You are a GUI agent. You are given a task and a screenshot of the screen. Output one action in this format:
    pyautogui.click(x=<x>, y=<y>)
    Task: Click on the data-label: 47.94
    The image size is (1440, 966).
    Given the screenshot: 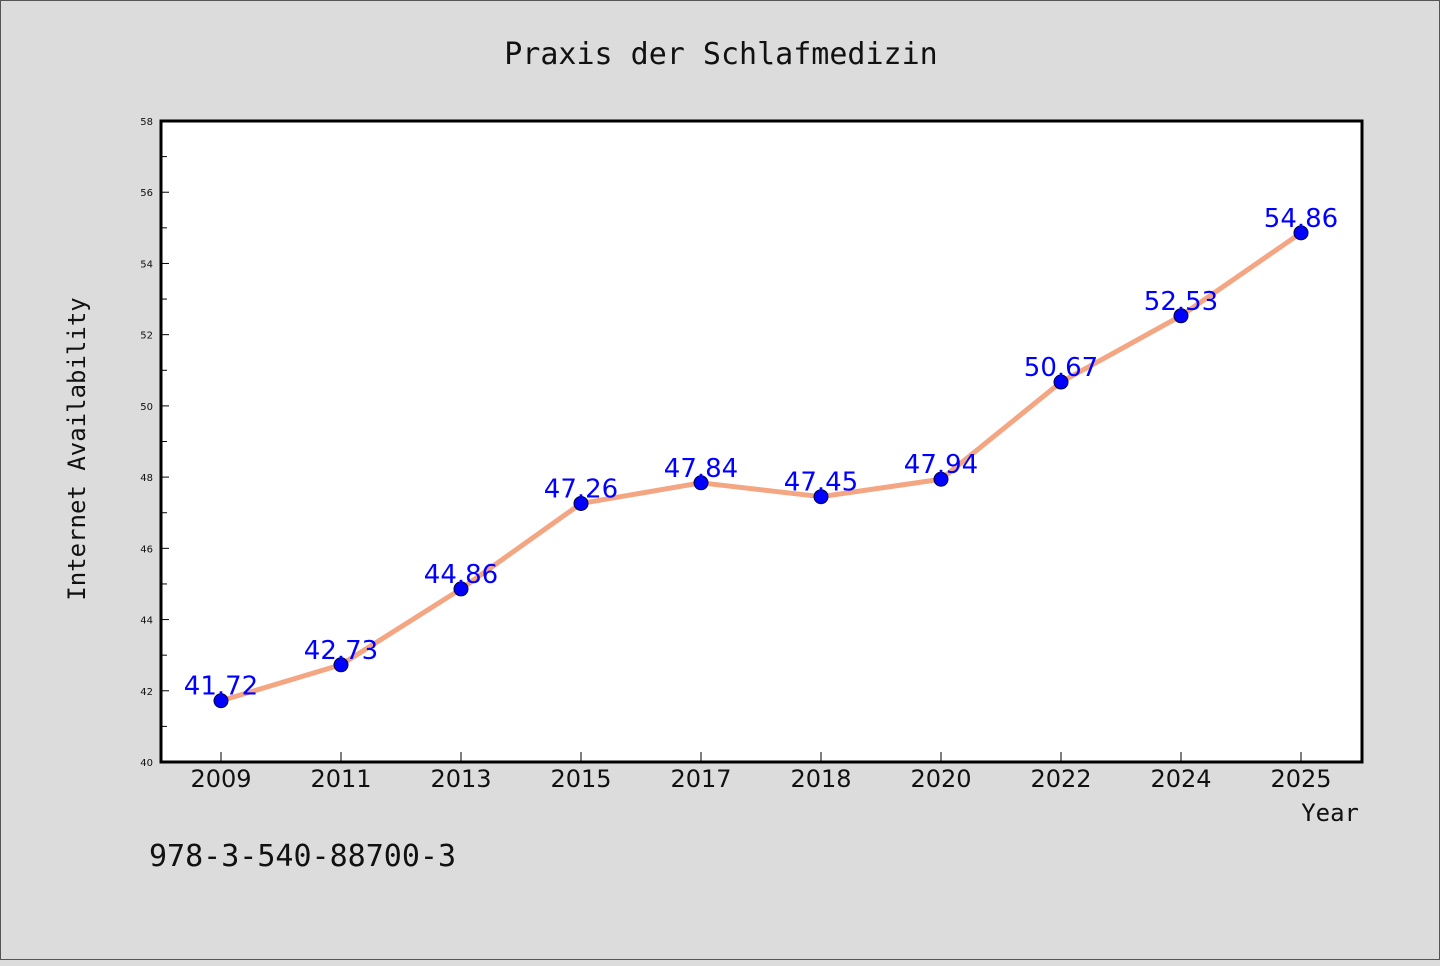 What is the action you would take?
    pyautogui.click(x=941, y=465)
    